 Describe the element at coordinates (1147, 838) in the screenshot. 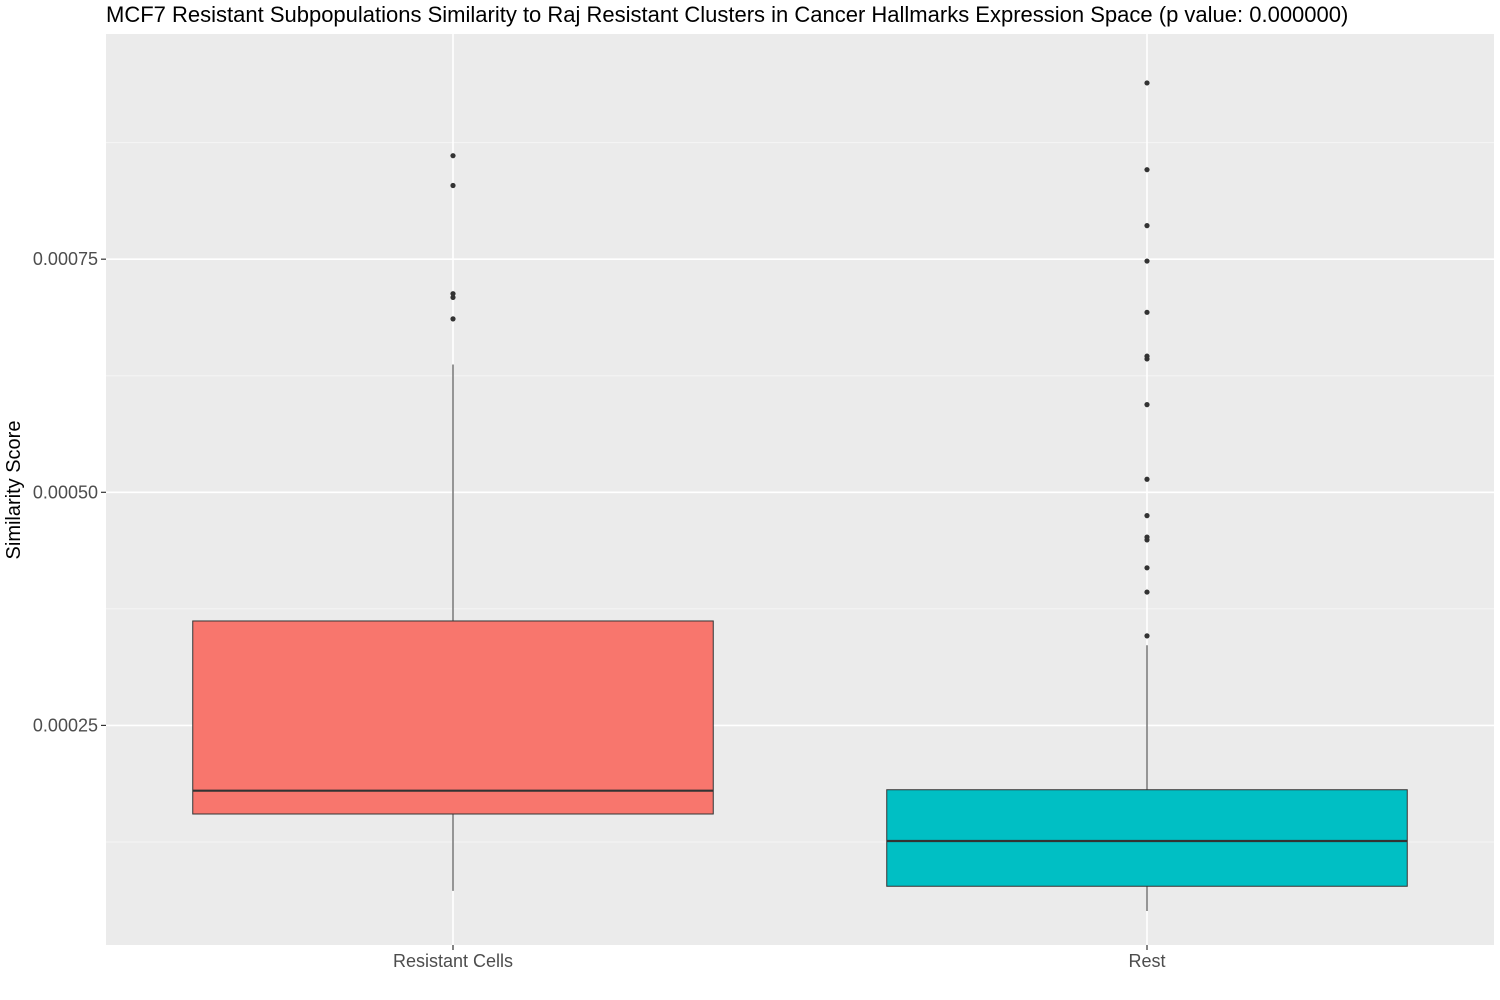

I see `box-rest` at that location.